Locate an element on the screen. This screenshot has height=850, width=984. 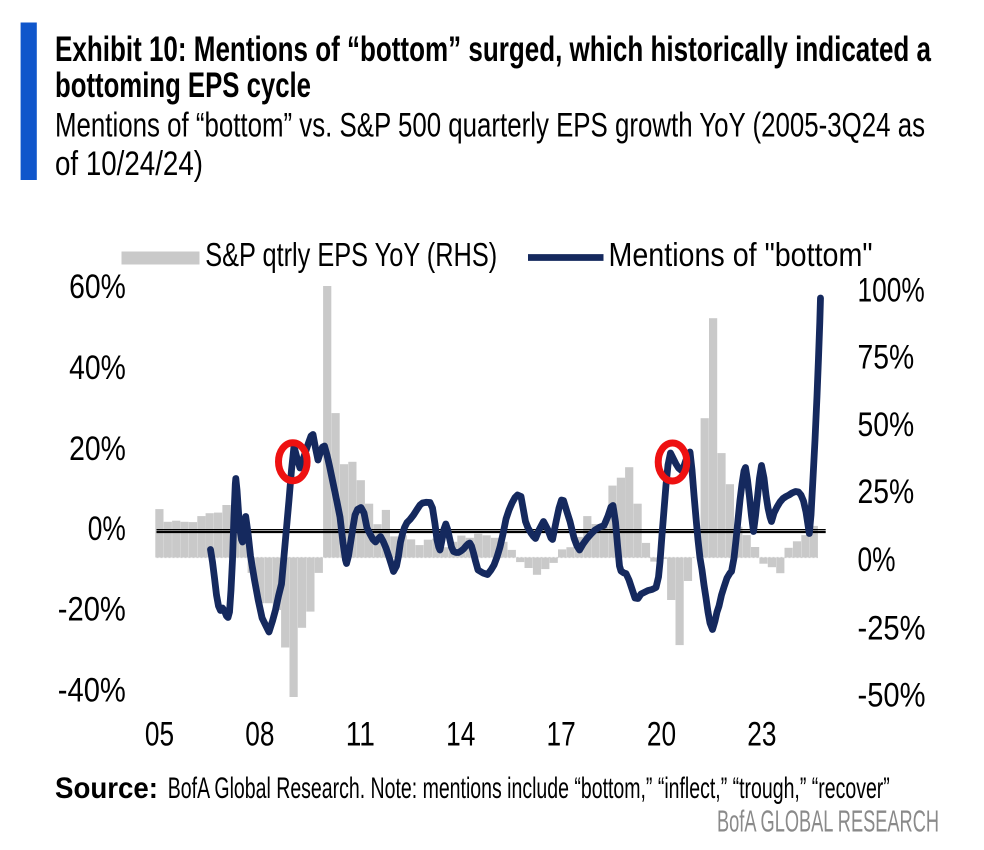
svg-text: 05 is located at coordinates (159, 734).